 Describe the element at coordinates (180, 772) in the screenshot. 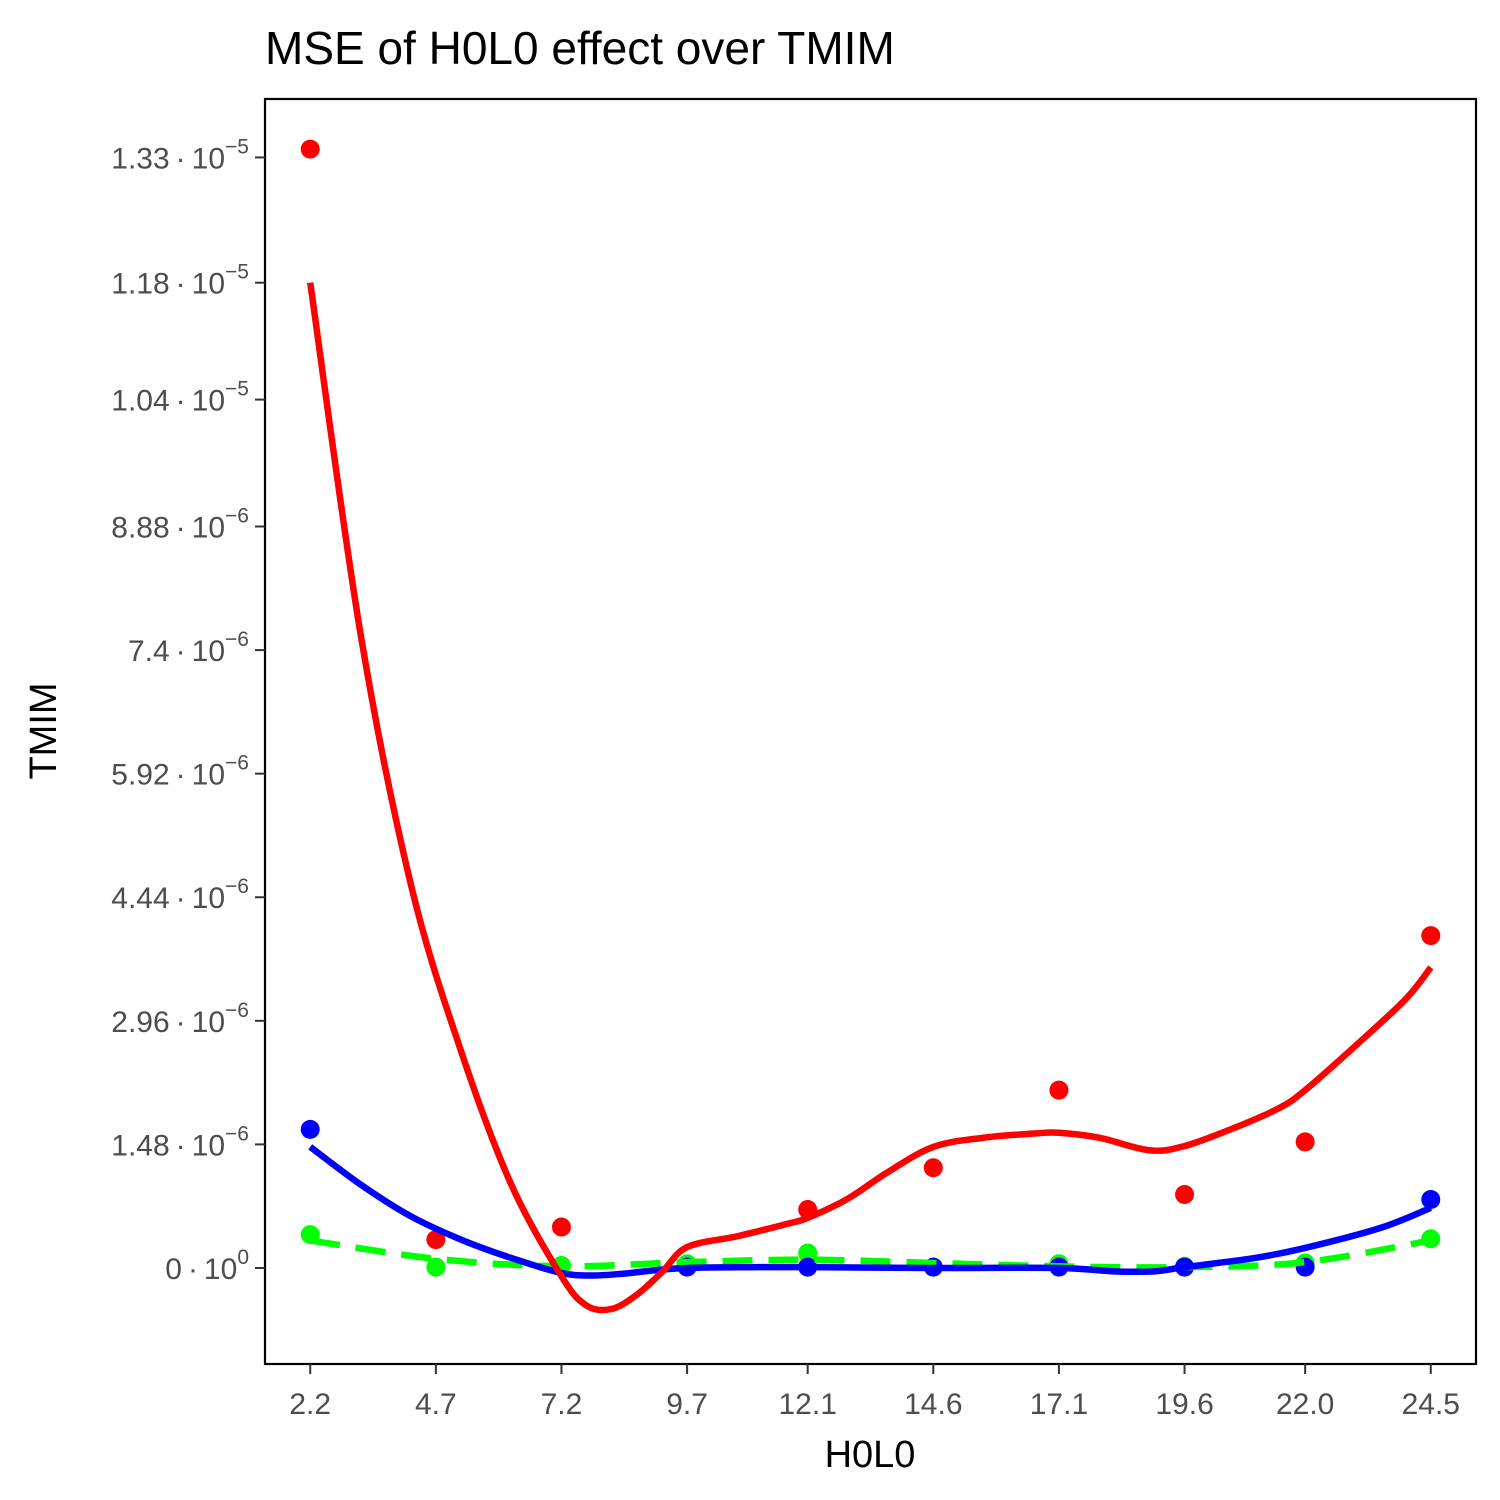

I see `y-tick-label: 5.92 · 10⁻⁶` at that location.